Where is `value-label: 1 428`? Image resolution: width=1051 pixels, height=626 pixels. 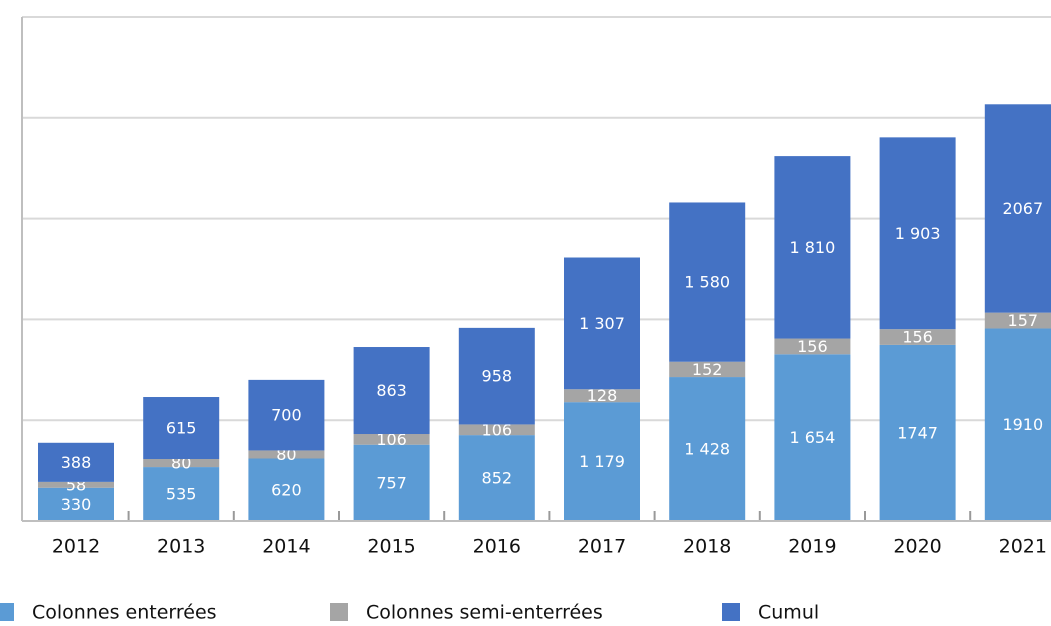
value-label: 1 428 is located at coordinates (707, 449).